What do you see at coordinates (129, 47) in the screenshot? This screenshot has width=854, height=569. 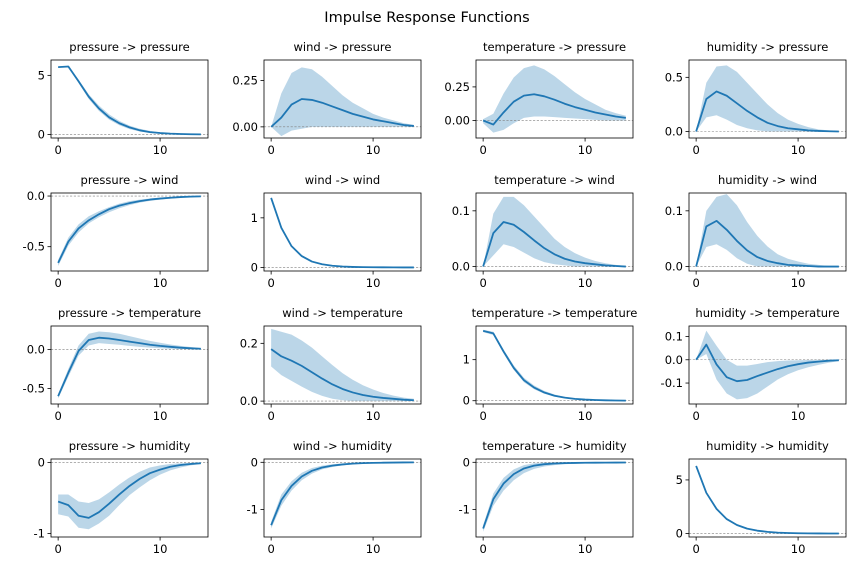 I see `subplot-title: pressure -> pressure` at bounding box center [129, 47].